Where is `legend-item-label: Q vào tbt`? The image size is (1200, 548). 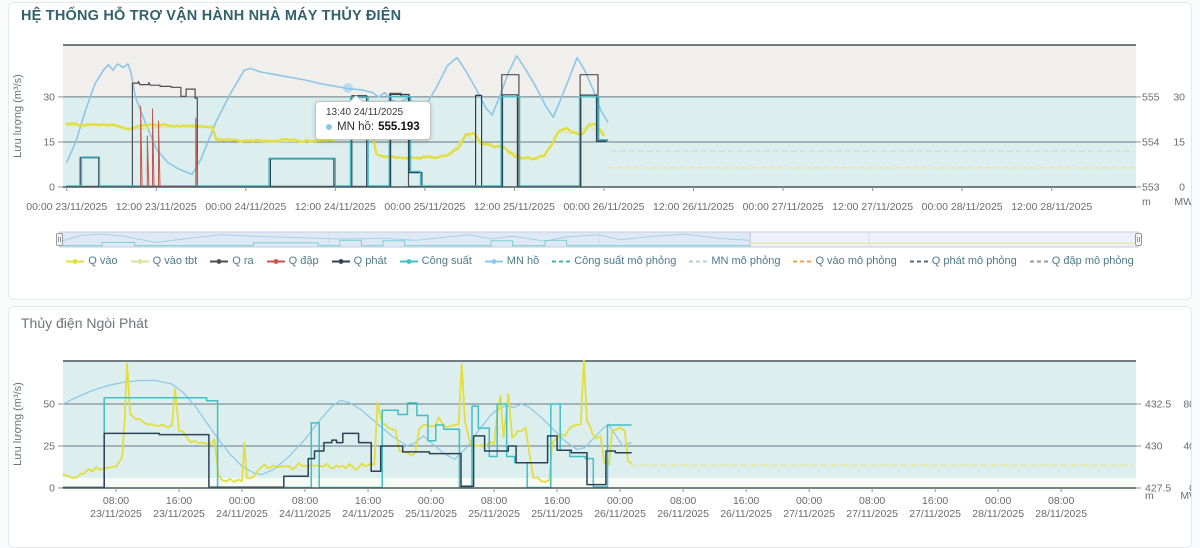 legend-item-label: Q vào tbt is located at coordinates (175, 261).